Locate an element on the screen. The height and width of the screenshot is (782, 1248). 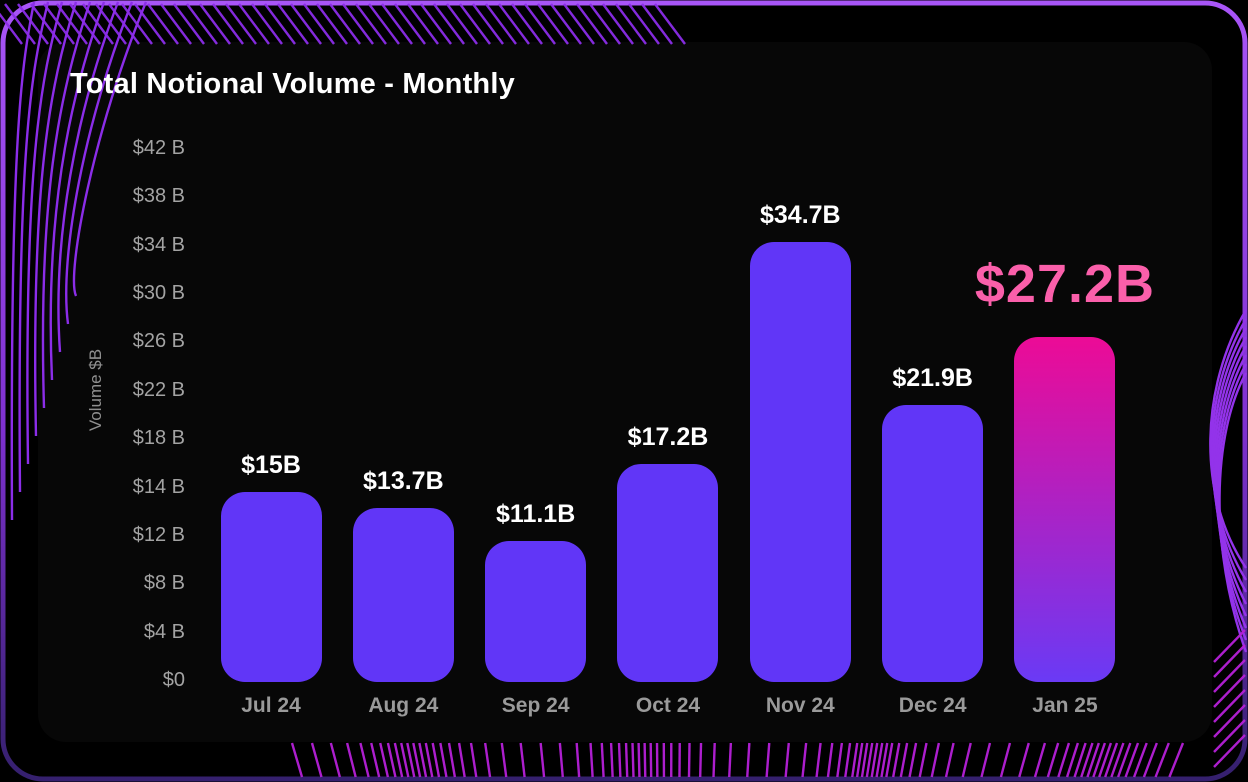
y-tick-label: $26 B is located at coordinates (158, 341).